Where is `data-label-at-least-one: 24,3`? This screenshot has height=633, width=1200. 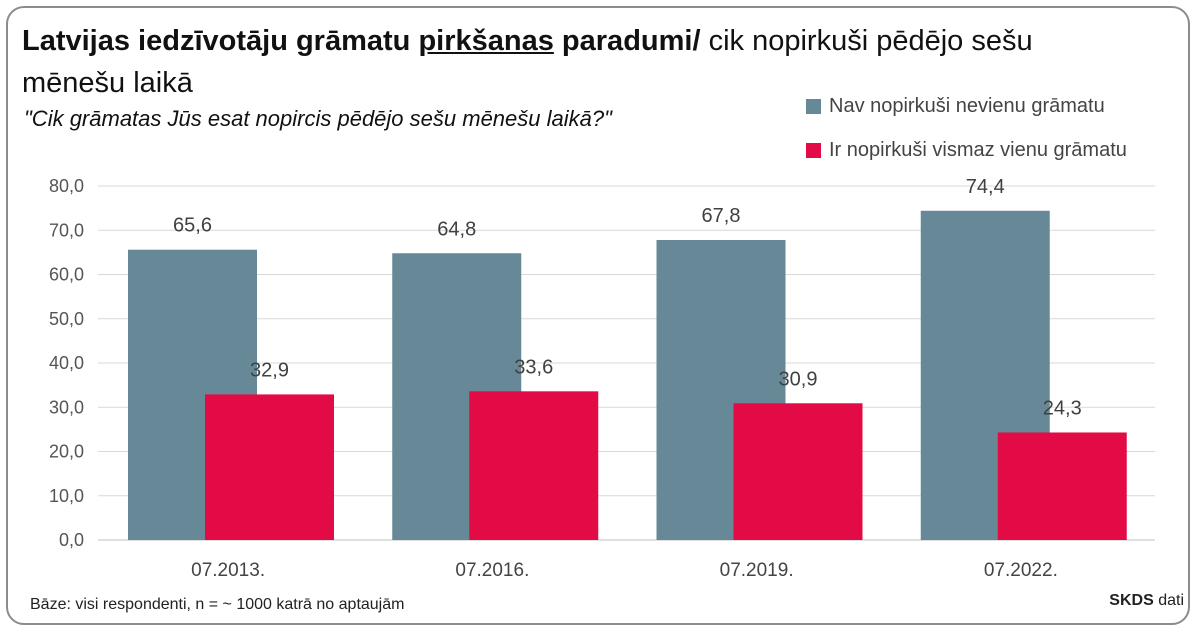 data-label-at-least-one: 24,3 is located at coordinates (1062, 408).